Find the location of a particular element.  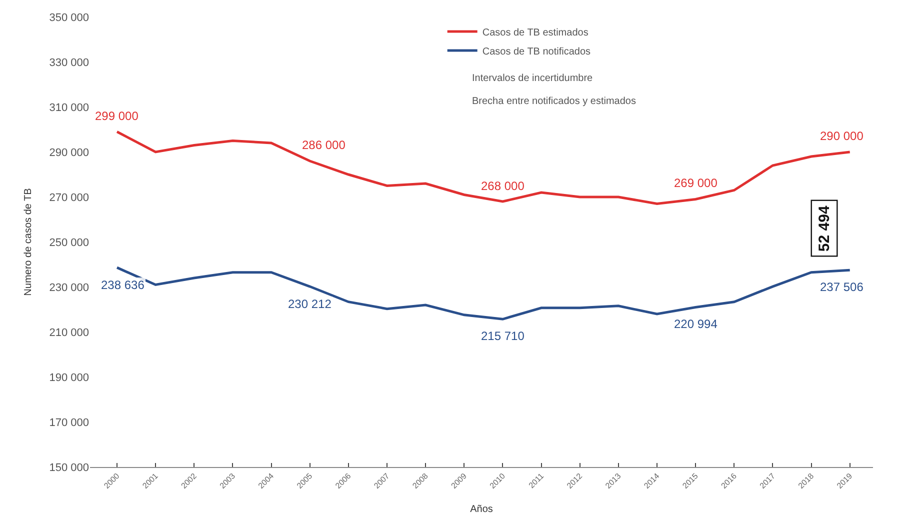

data-label: 286 000 is located at coordinates (324, 145).